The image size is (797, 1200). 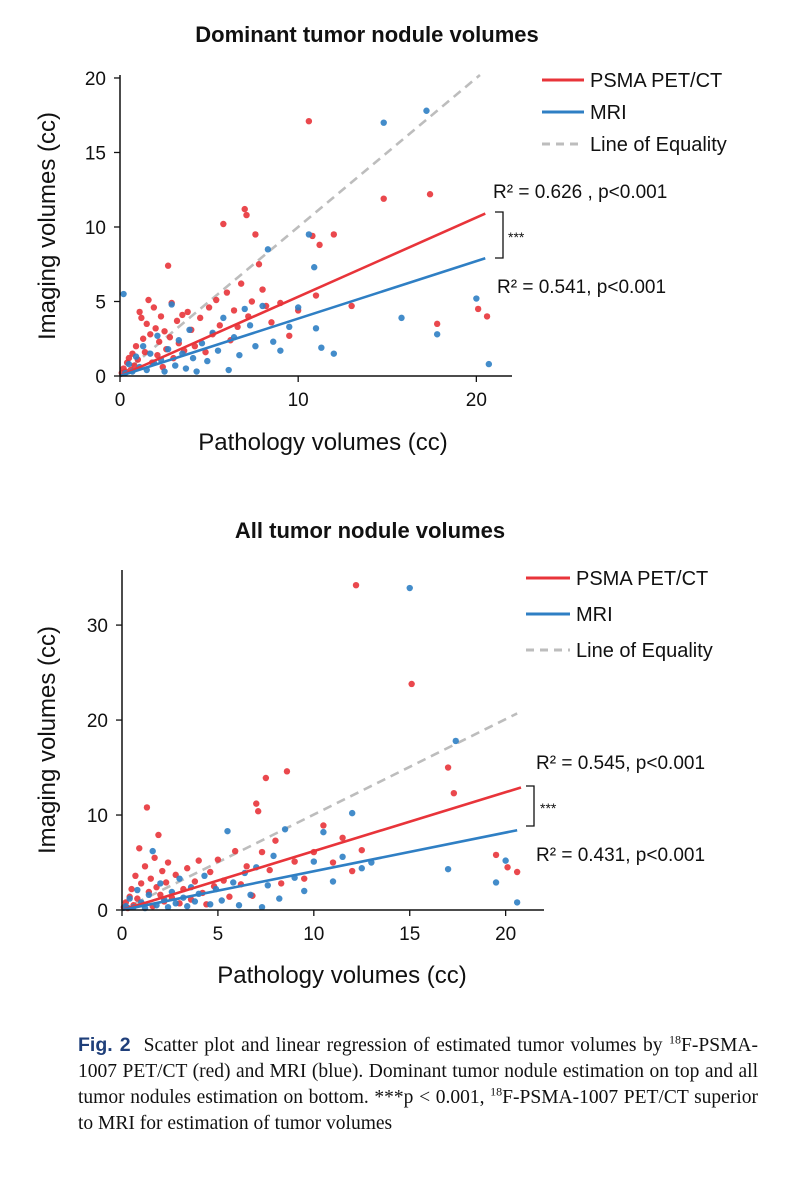 I want to click on legend-label-mri: MRI, so click(x=608, y=113).